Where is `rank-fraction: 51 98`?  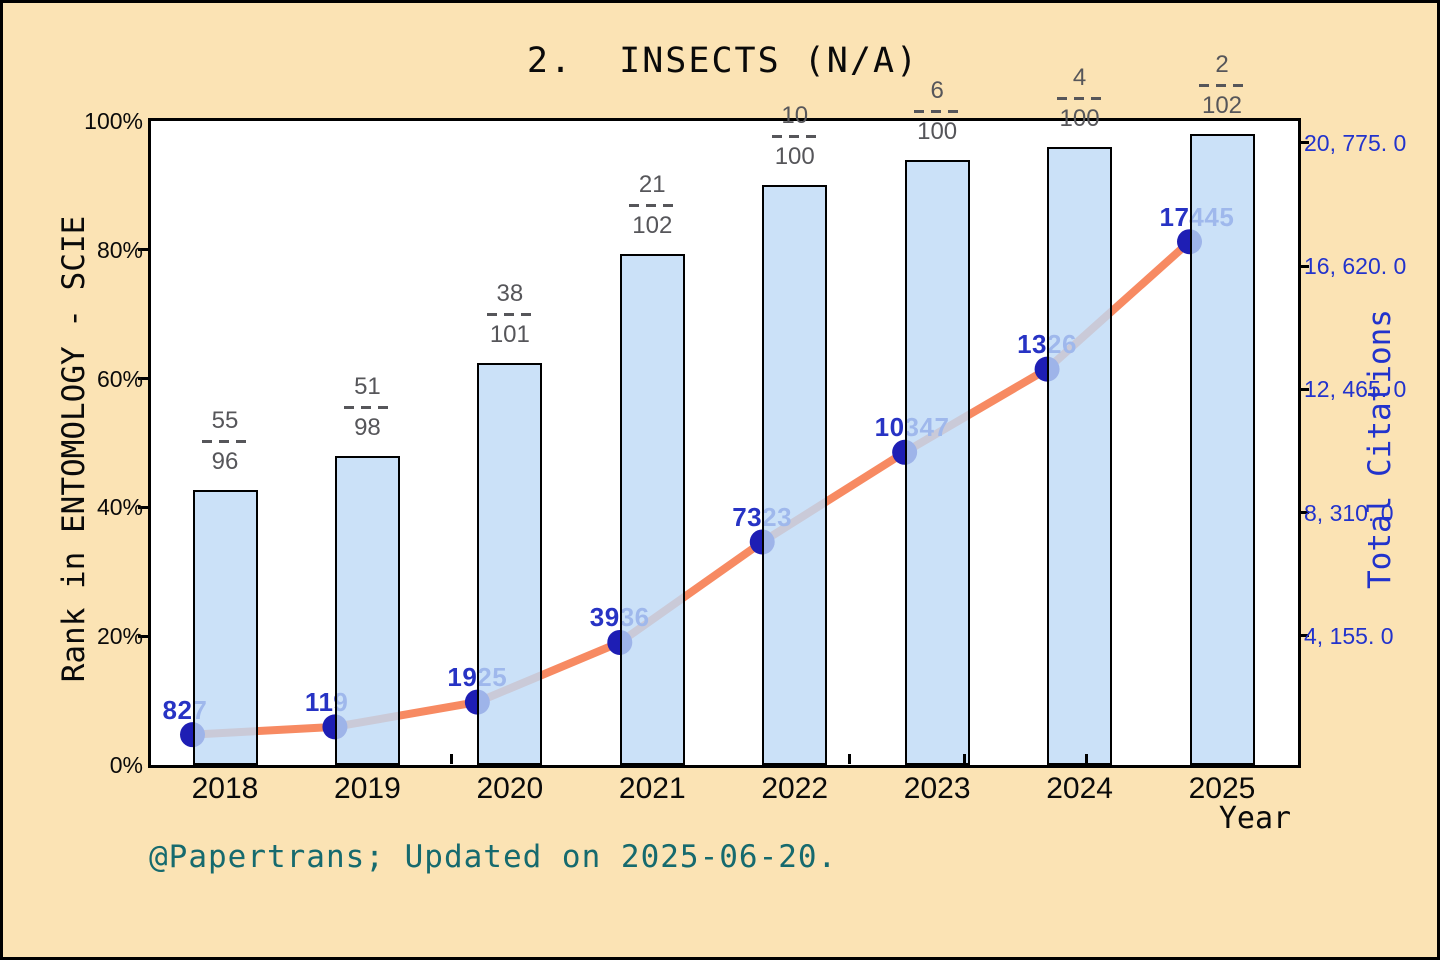 rank-fraction: 51 98 is located at coordinates (367, 407).